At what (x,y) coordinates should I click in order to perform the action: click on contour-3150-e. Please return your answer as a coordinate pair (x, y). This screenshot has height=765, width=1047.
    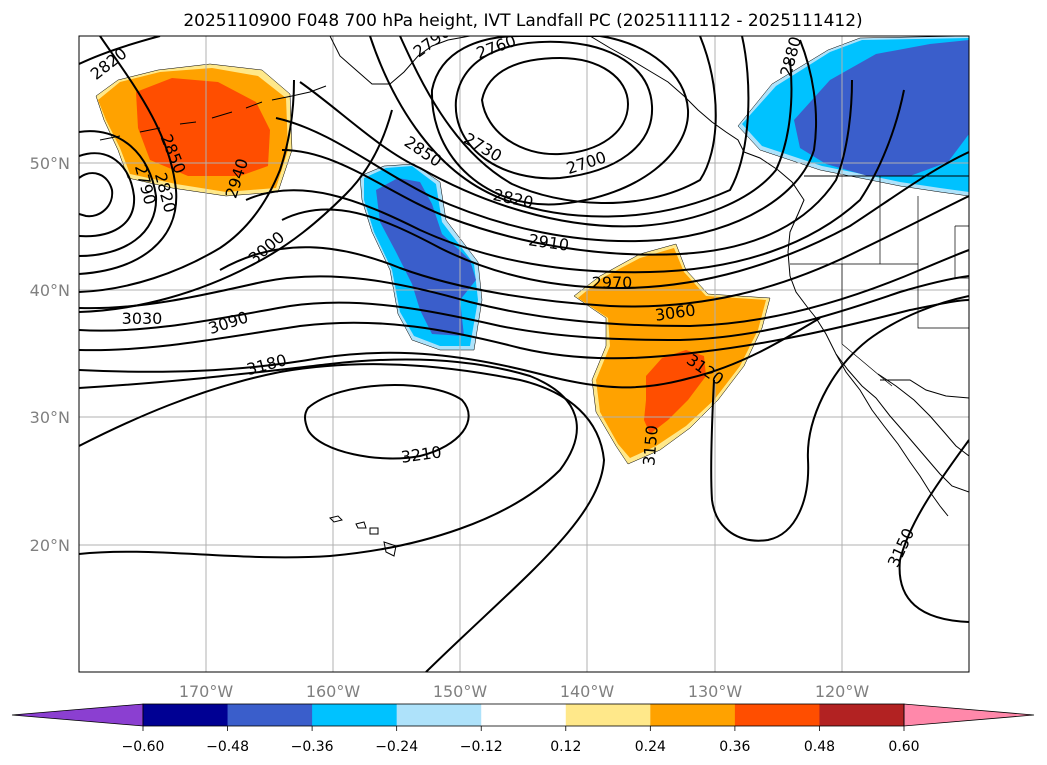
    Looking at the image, I should click on (839, 418).